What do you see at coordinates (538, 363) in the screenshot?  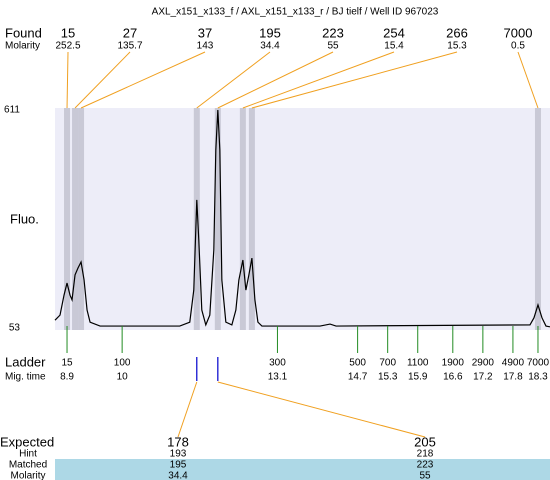 I see `ladder-size: 7000` at bounding box center [538, 363].